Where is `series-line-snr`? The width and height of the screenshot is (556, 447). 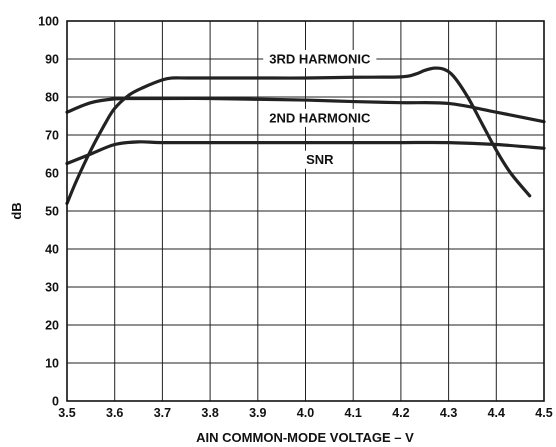
series-line-snr is located at coordinates (305, 153).